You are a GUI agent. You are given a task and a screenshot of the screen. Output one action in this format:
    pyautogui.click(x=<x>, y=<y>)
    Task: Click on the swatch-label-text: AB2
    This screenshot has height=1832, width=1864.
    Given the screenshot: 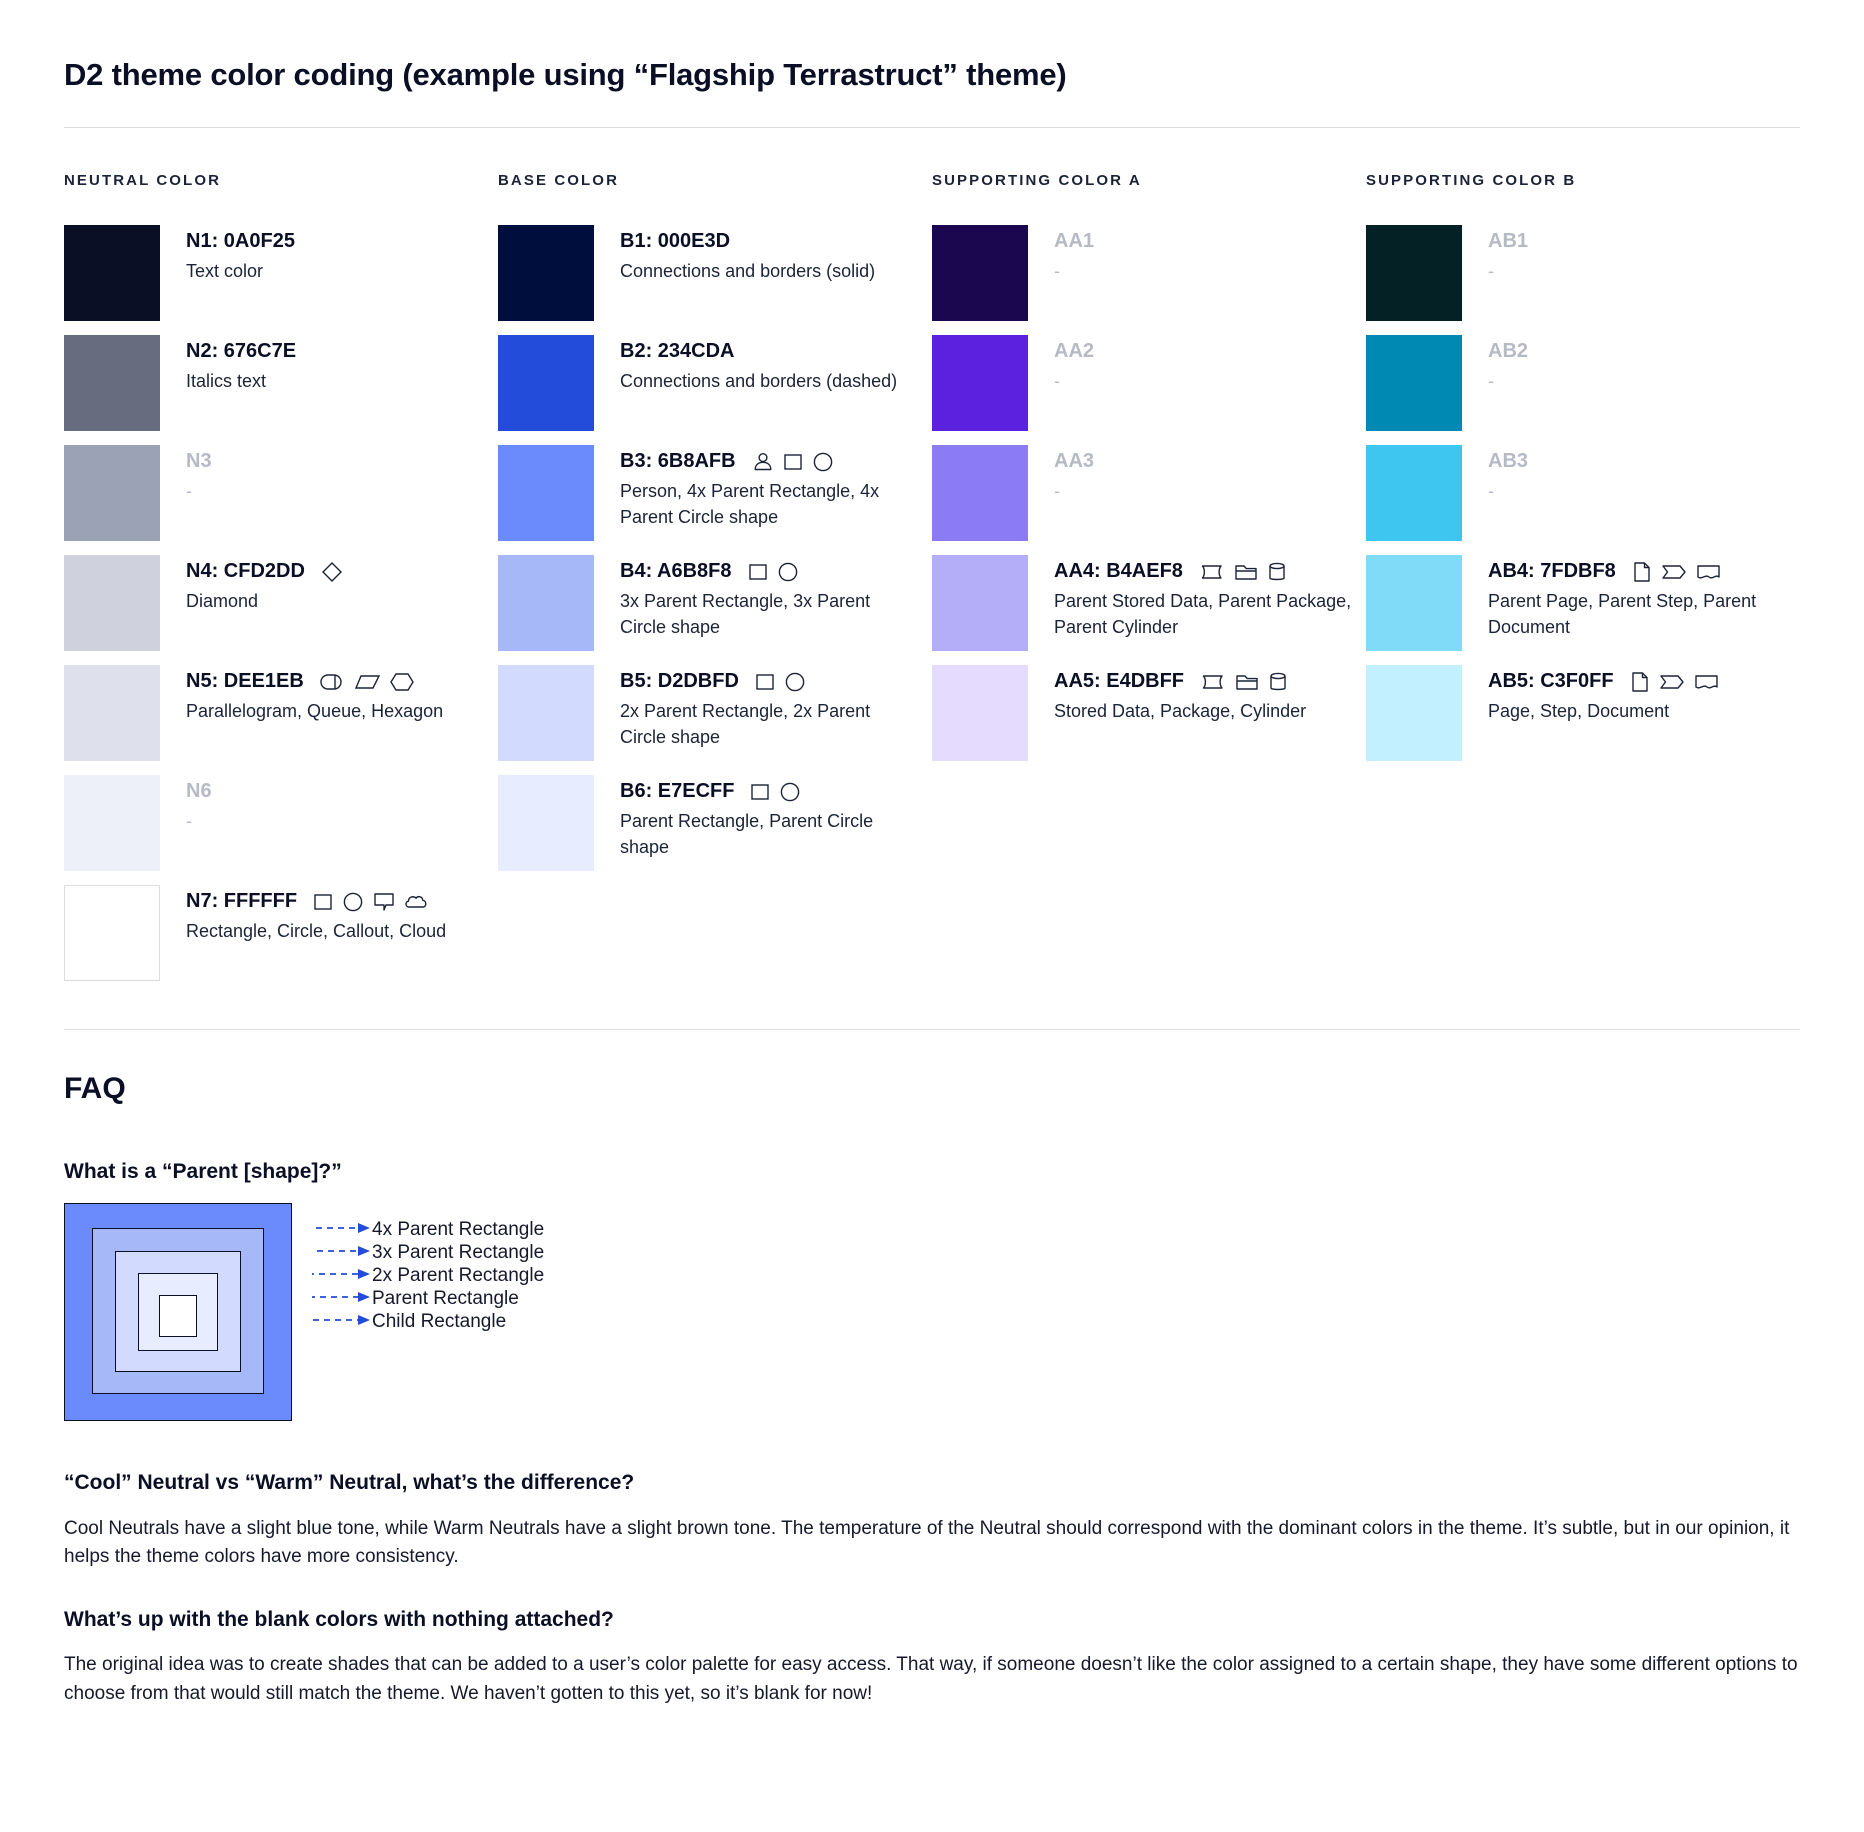 What is the action you would take?
    pyautogui.click(x=1508, y=351)
    